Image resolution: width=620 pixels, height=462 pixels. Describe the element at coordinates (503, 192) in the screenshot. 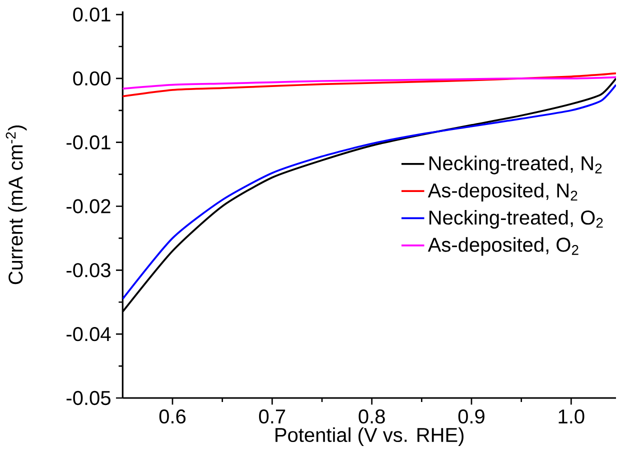

I see `legend-label: As-deposited, N$_{2}$` at that location.